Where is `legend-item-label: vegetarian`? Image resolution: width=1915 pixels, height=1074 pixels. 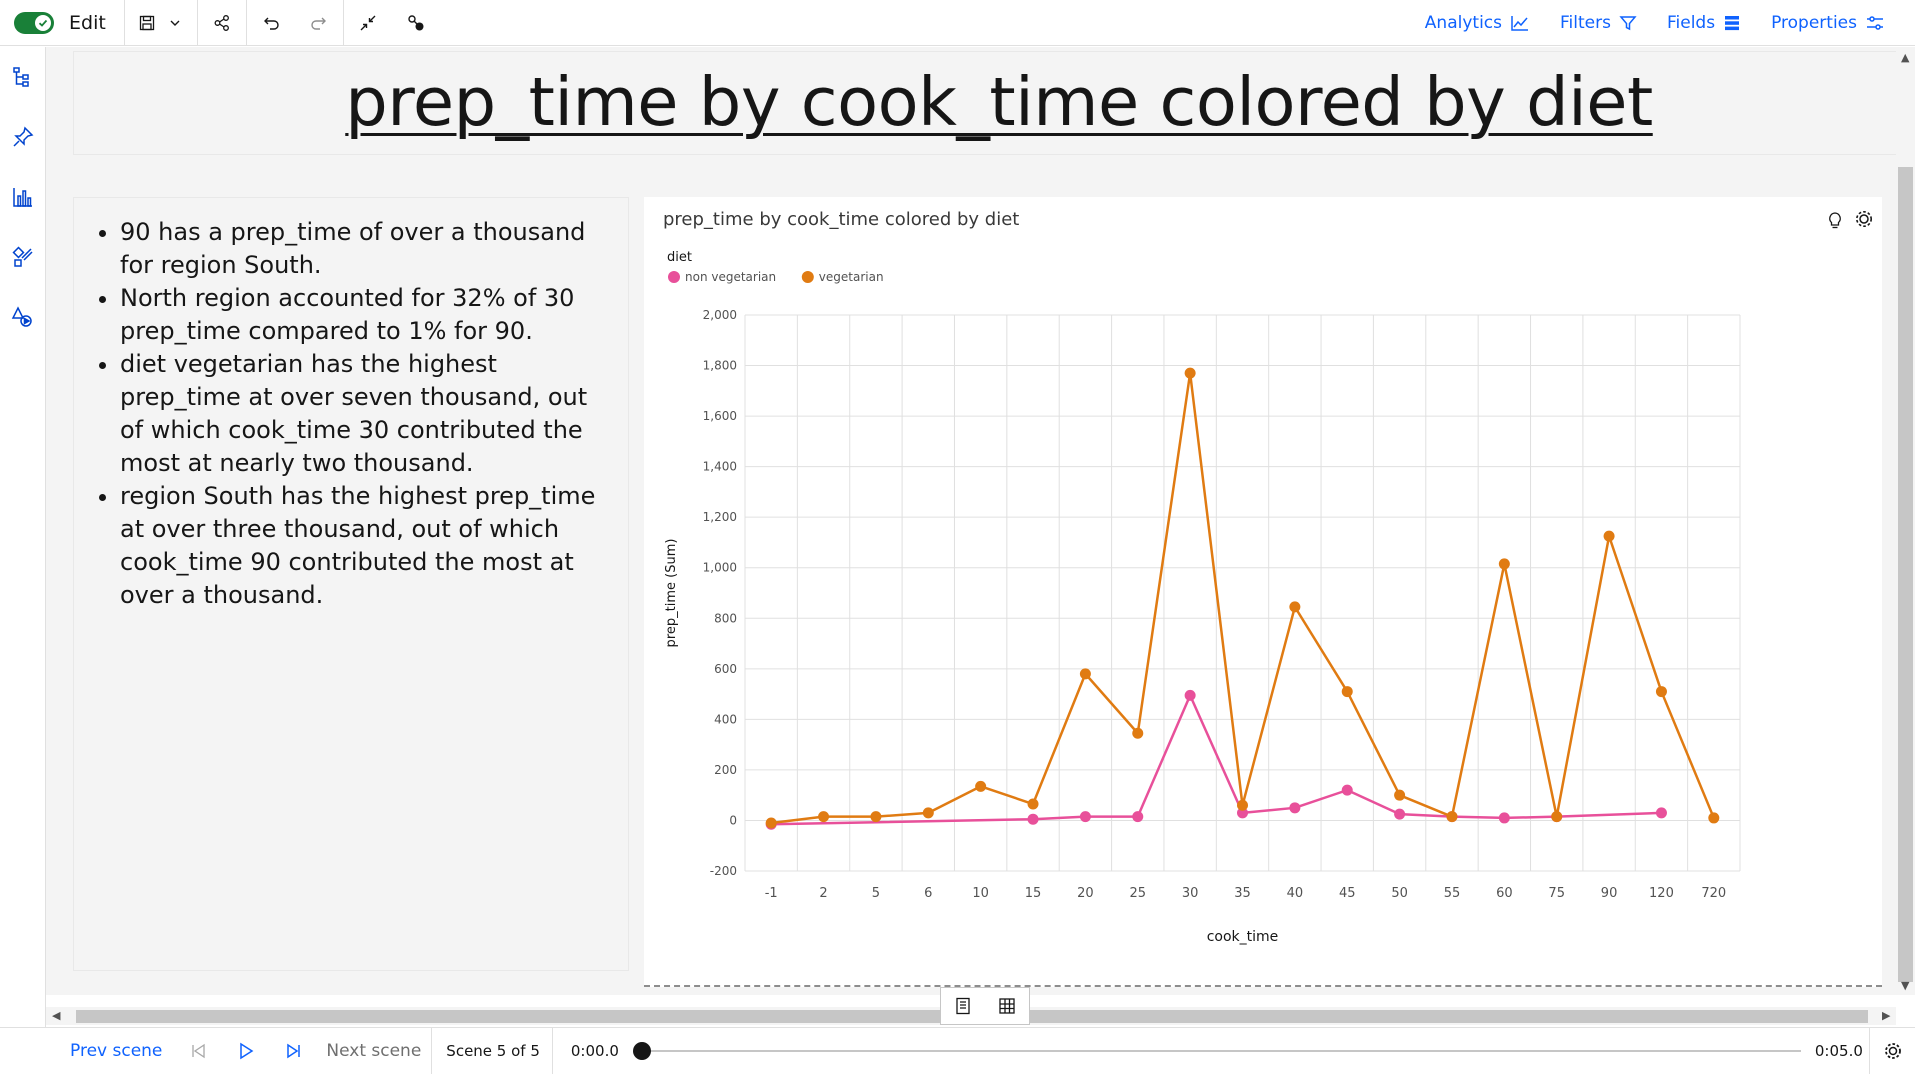 legend-item-label: vegetarian is located at coordinates (851, 277).